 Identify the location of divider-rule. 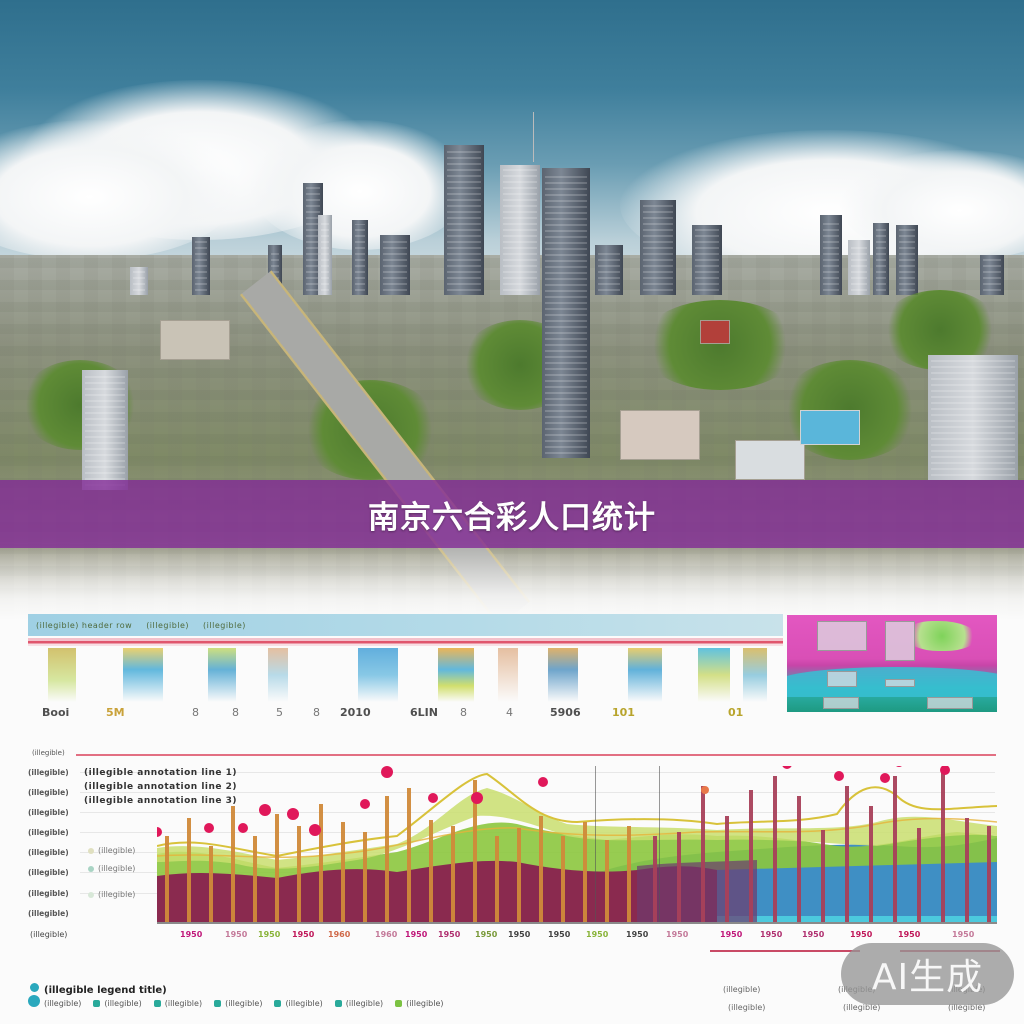
(785, 951).